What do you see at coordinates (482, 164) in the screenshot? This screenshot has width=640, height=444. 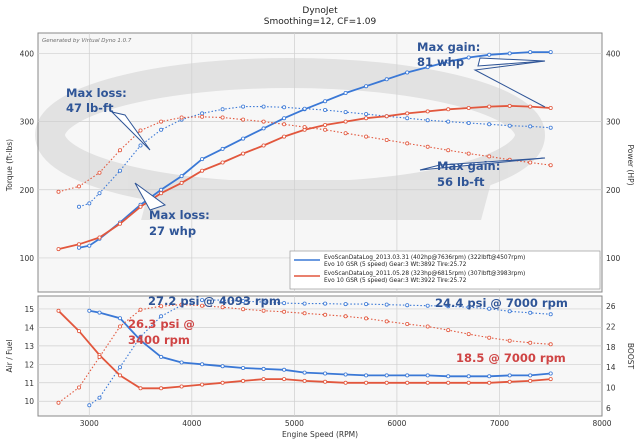 I see `pointer-max-gain-lbft` at bounding box center [482, 164].